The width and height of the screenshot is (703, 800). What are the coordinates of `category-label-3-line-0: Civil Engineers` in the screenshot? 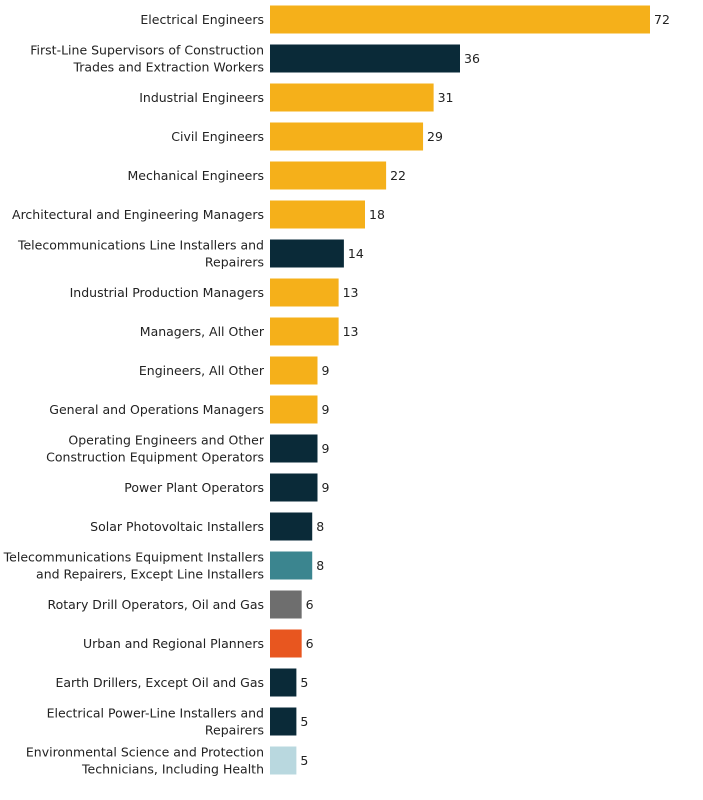 It's located at (217, 136).